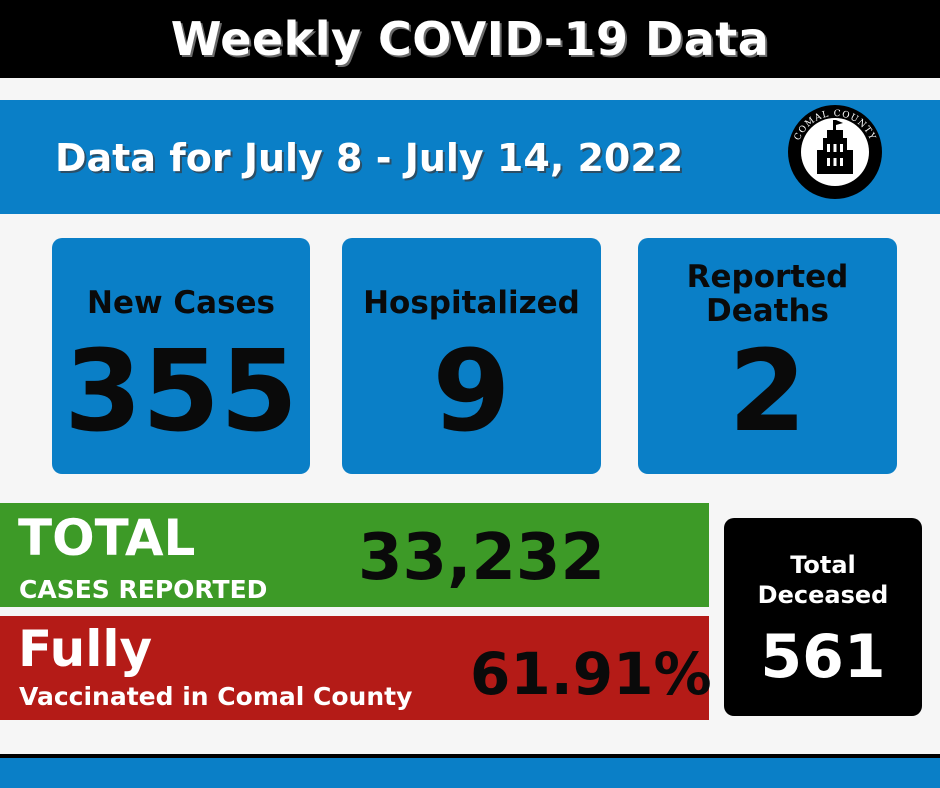 The height and width of the screenshot is (788, 940). I want to click on reported-deaths-label-line1: Reported, so click(767, 277).